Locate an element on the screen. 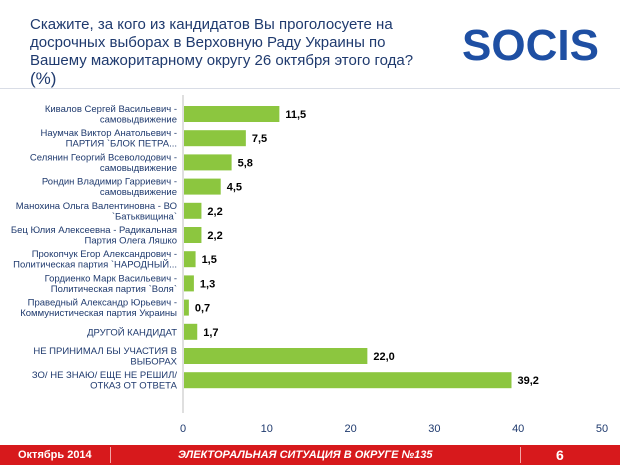 This screenshot has width=620, height=465. data-label: 1,5 is located at coordinates (209, 260).